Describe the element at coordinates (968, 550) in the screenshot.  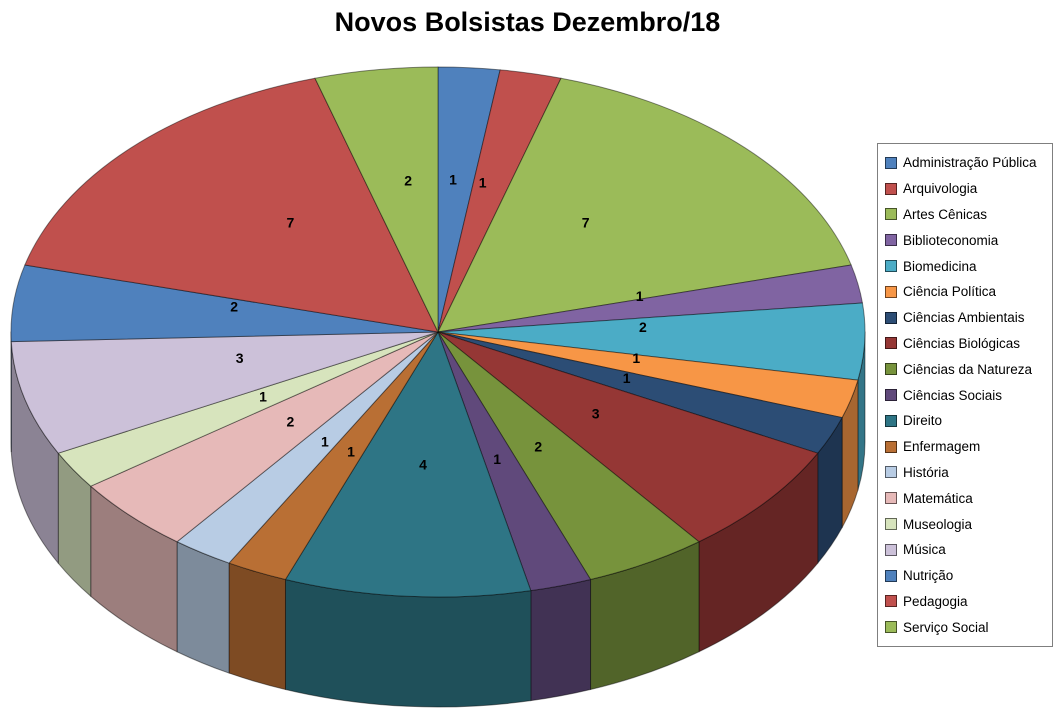
I see `legend-item: Música` at that location.